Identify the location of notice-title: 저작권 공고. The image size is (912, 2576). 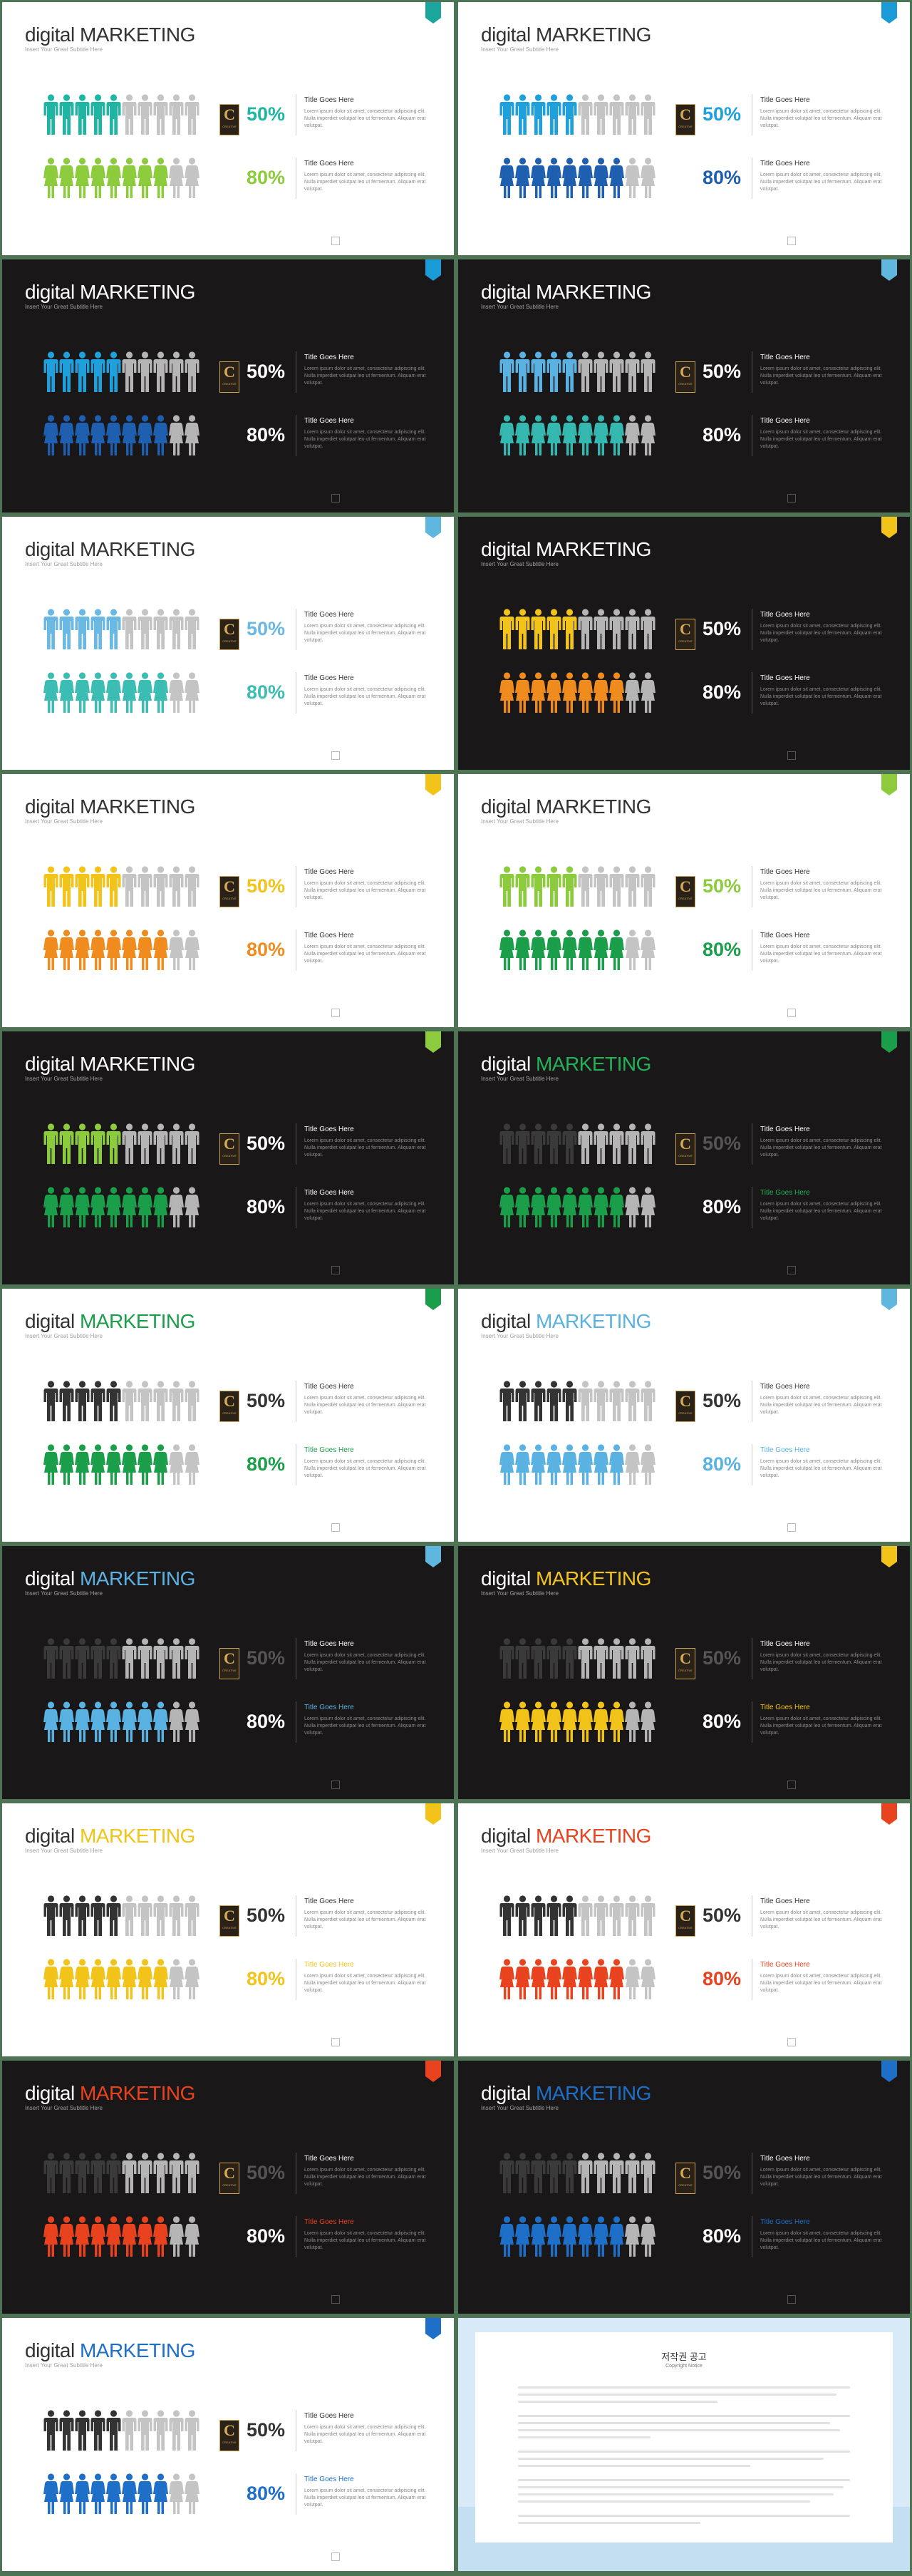
(684, 2356).